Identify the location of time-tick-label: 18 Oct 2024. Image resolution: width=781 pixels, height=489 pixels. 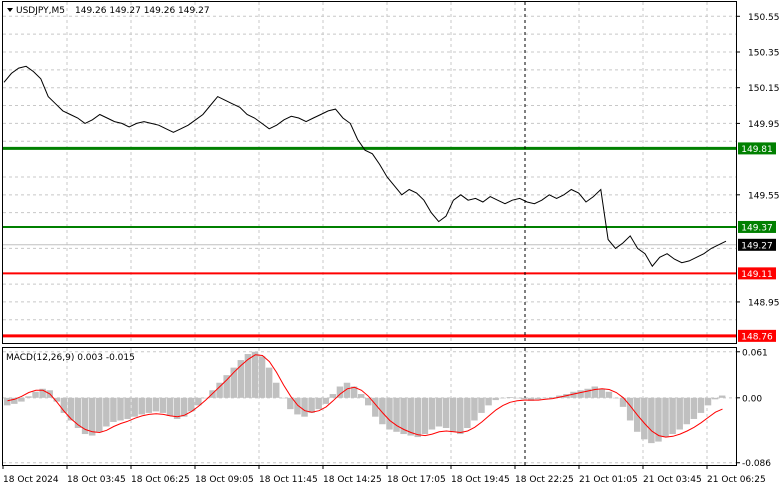
(31, 480).